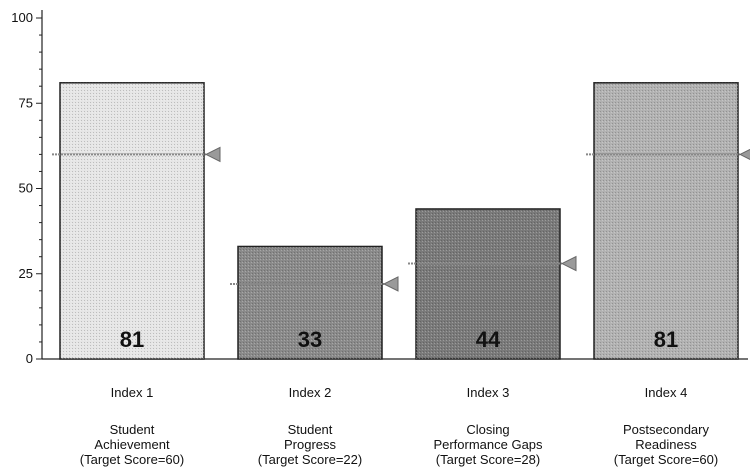  I want to click on x-category-label: Index 3, so click(488, 392).